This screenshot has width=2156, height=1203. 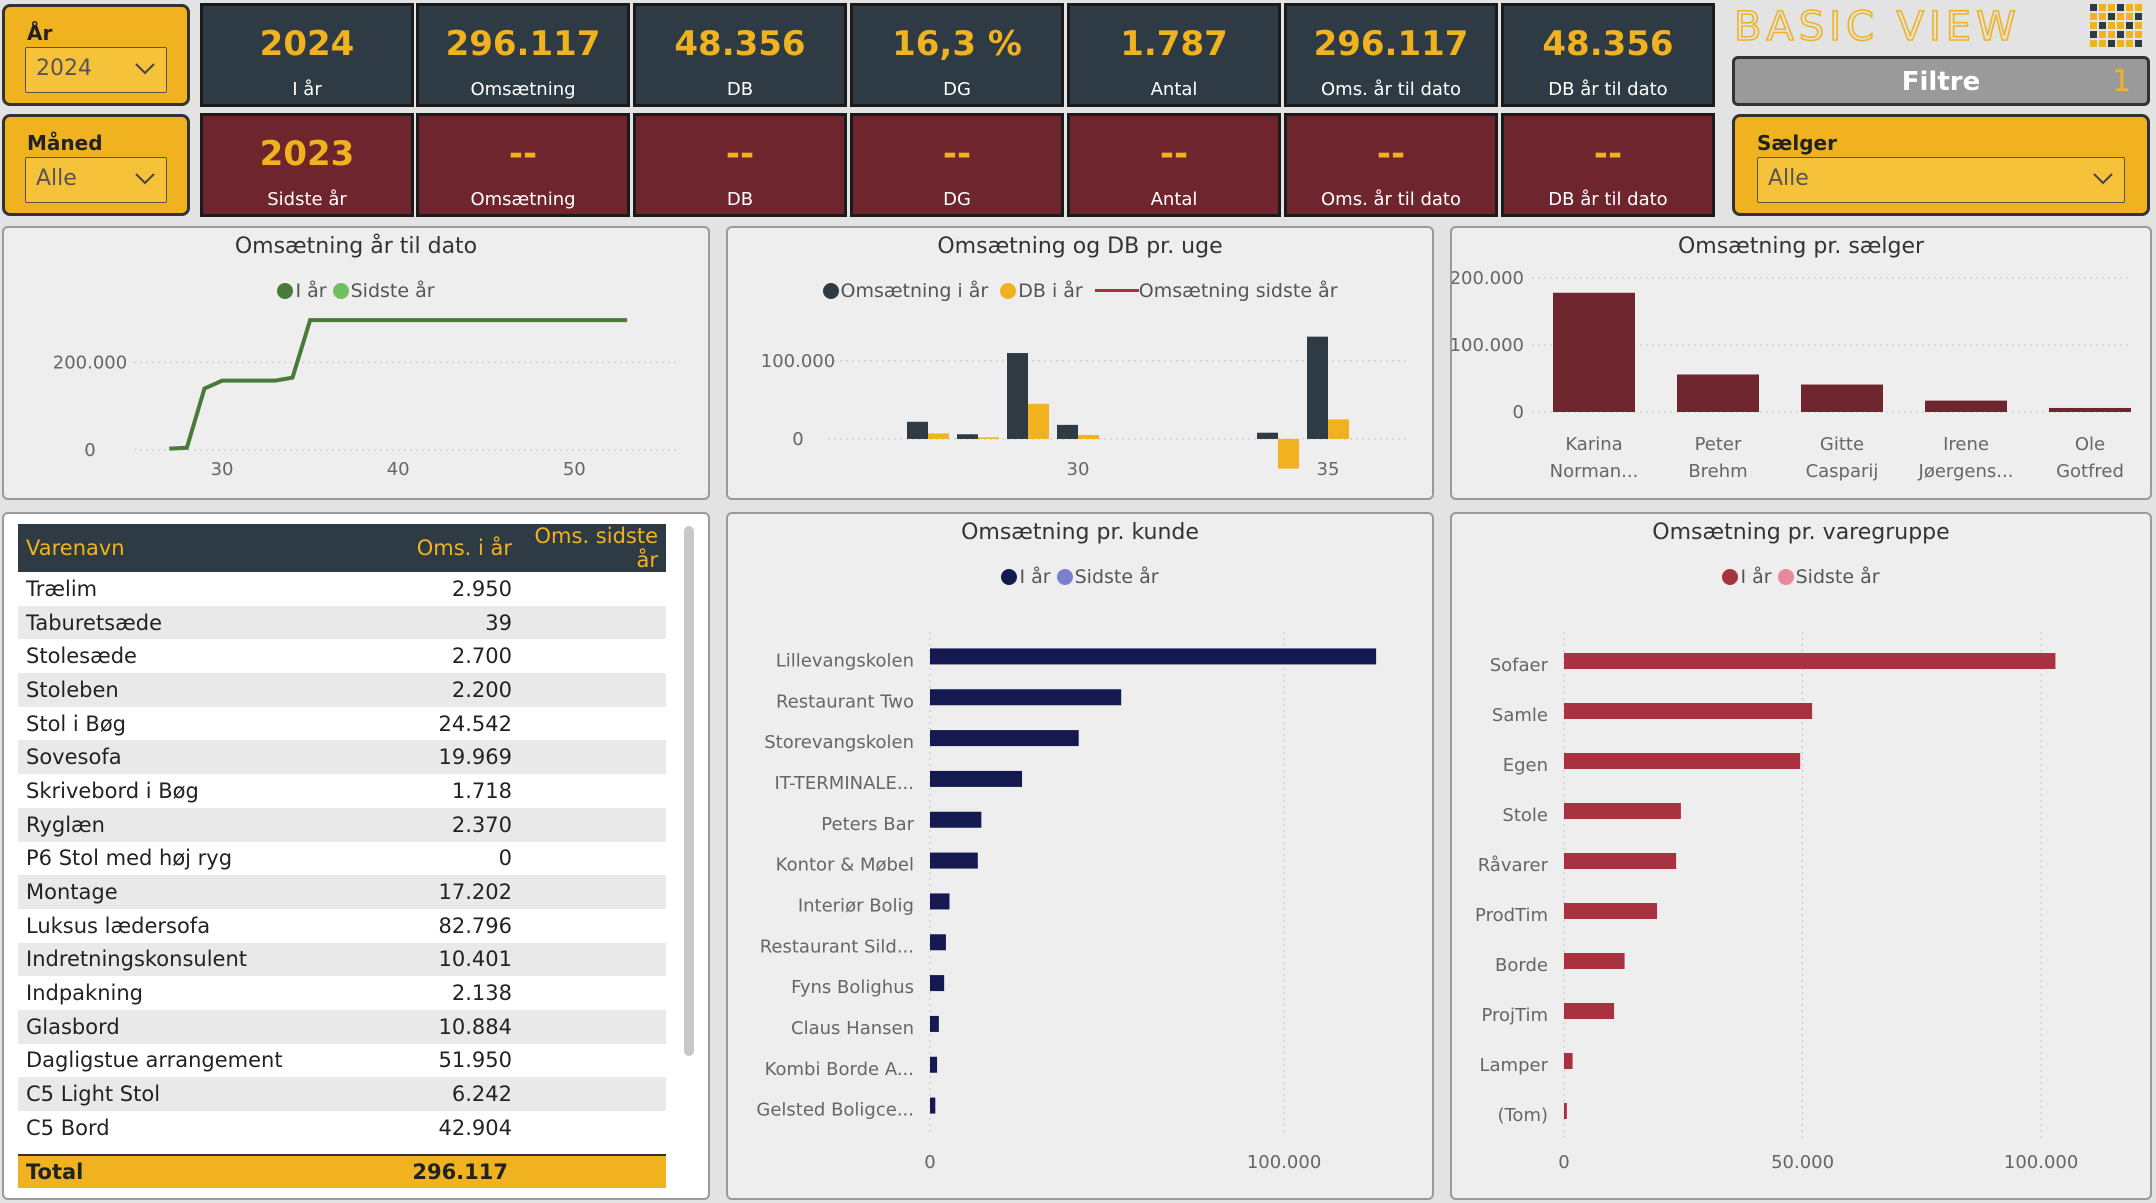 I want to click on x-tick-label: 100.000, so click(x=2041, y=1162).